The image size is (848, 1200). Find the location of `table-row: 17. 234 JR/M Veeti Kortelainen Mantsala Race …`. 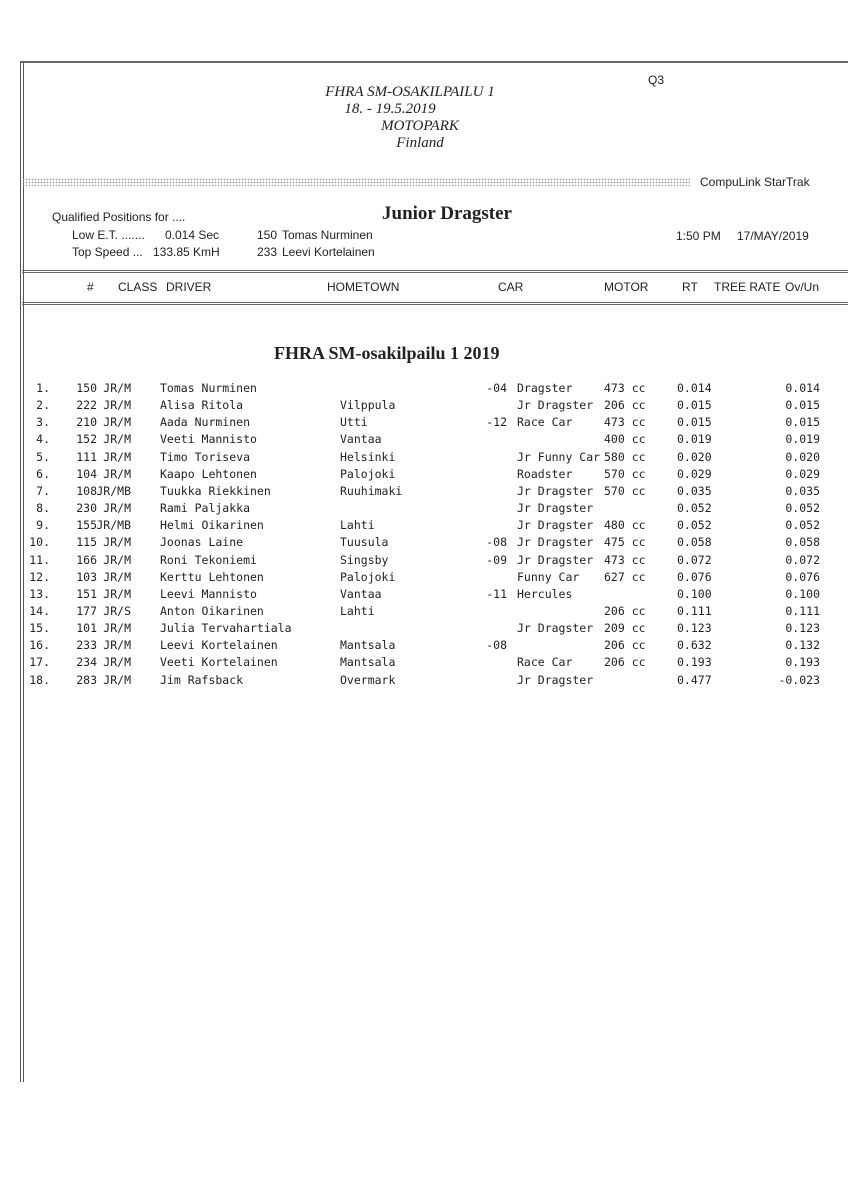

table-row: 17. 234 JR/M Veeti Kortelainen Mantsala Race … is located at coordinates (424, 663).